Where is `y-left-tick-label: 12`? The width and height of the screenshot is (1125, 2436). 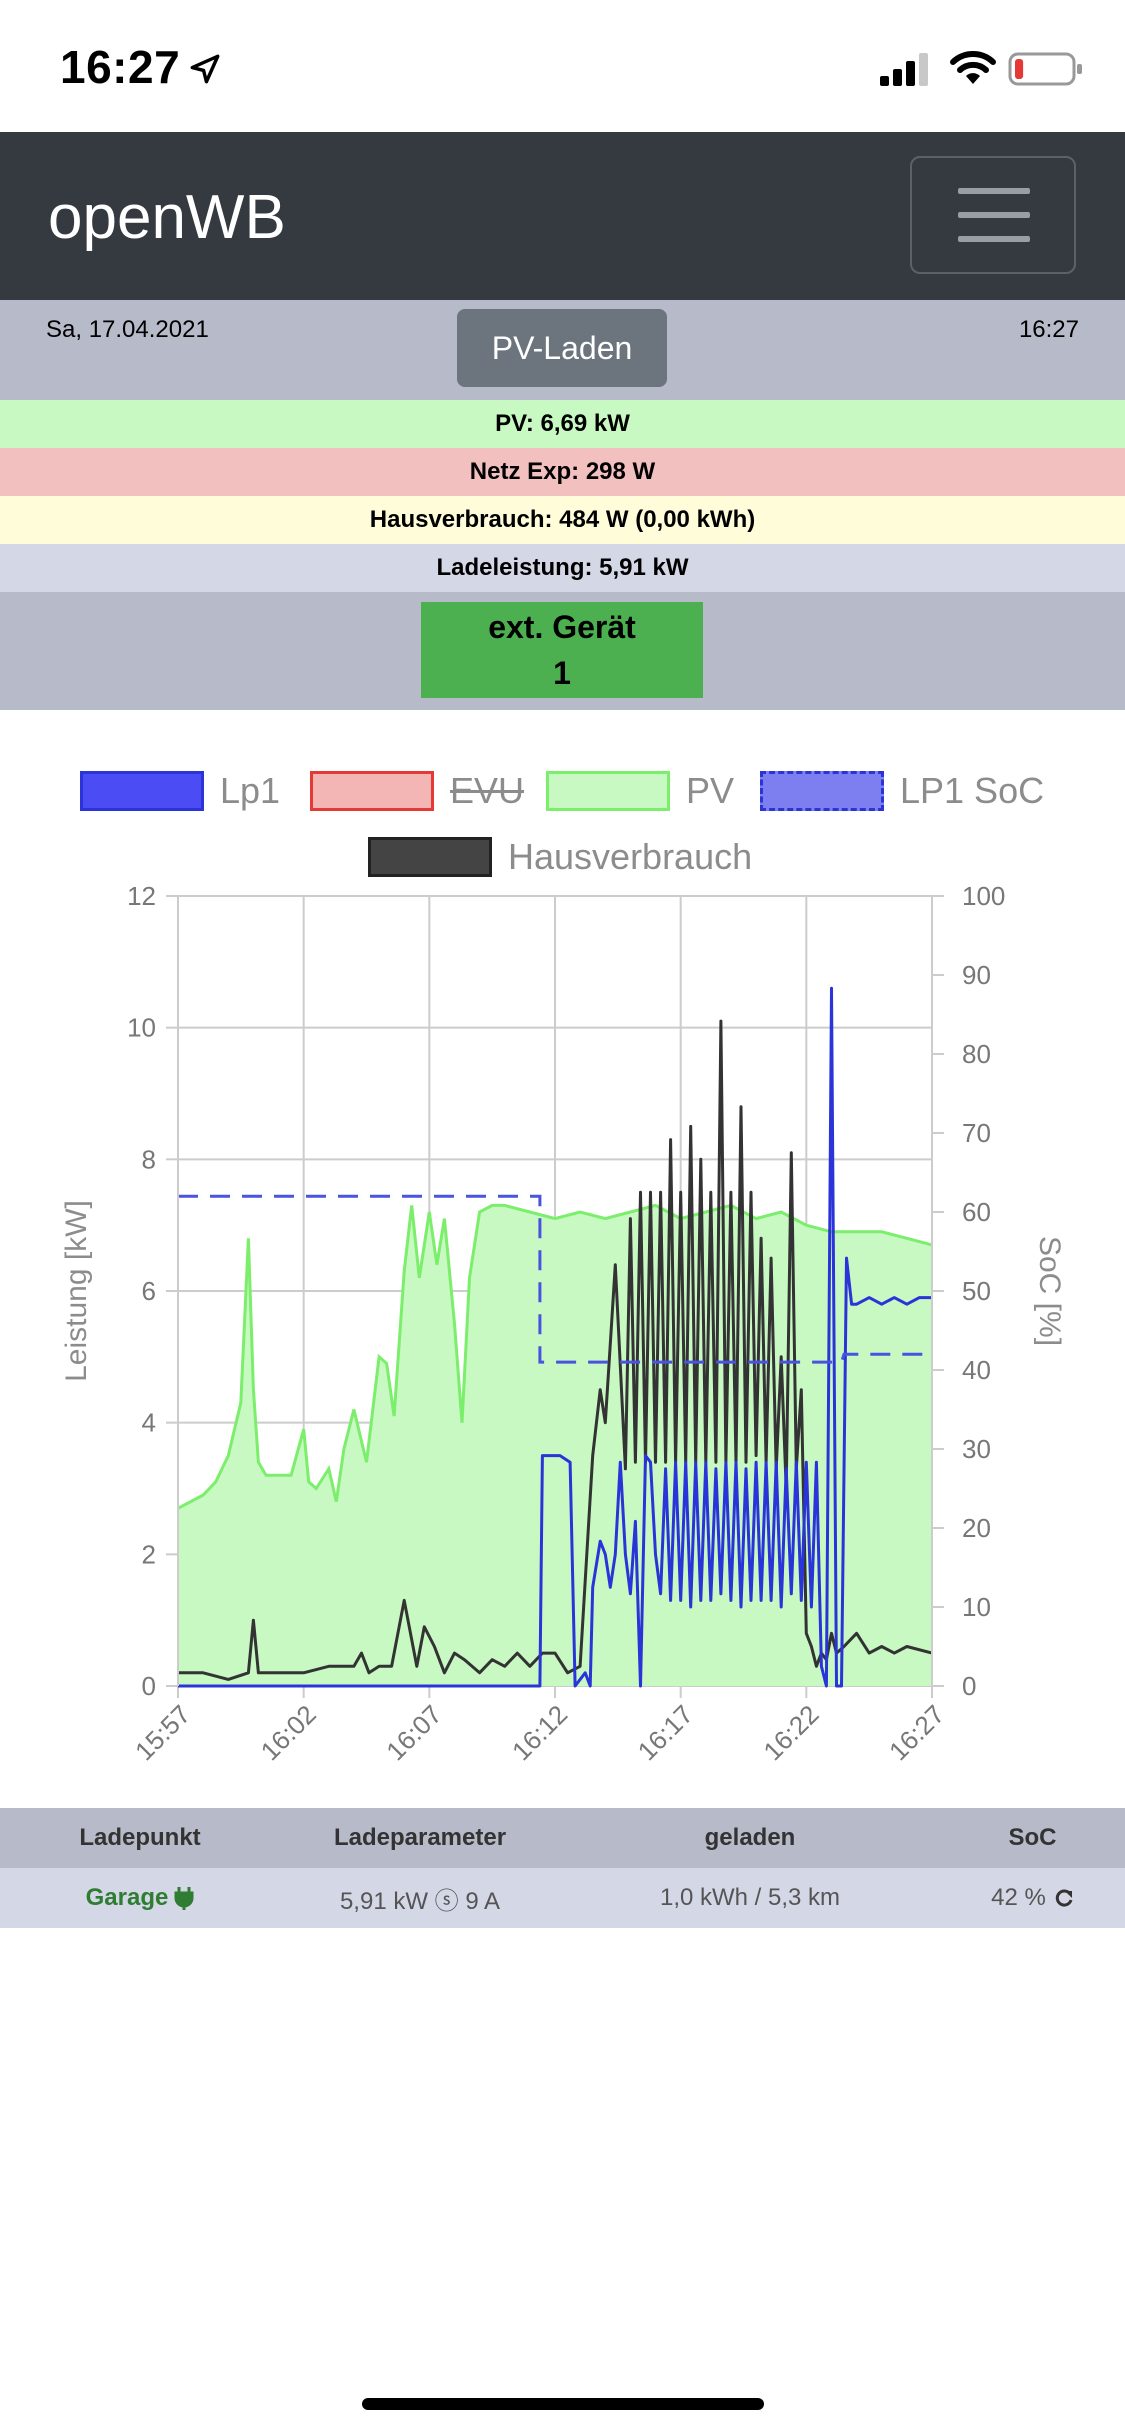
y-left-tick-label: 12 is located at coordinates (141, 896).